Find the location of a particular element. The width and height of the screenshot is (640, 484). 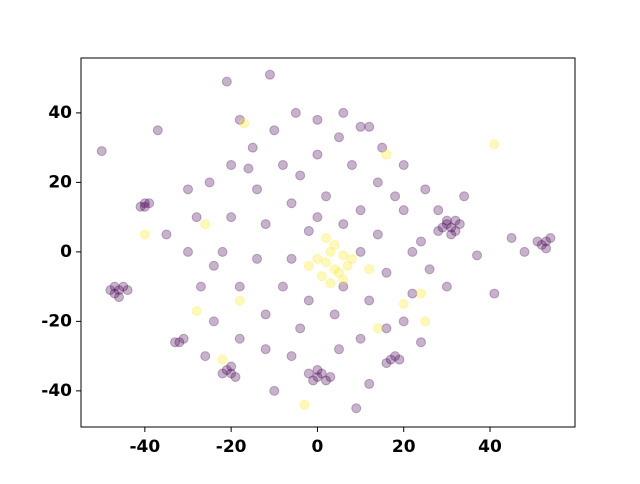

x-tick-label: -20 is located at coordinates (231, 447).